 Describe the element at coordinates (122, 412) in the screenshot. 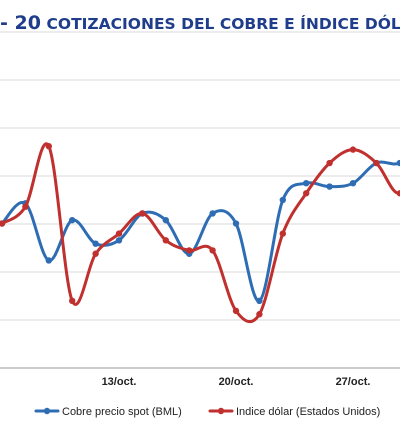

I see `legend-label: Cobre precio spot (BML)` at that location.